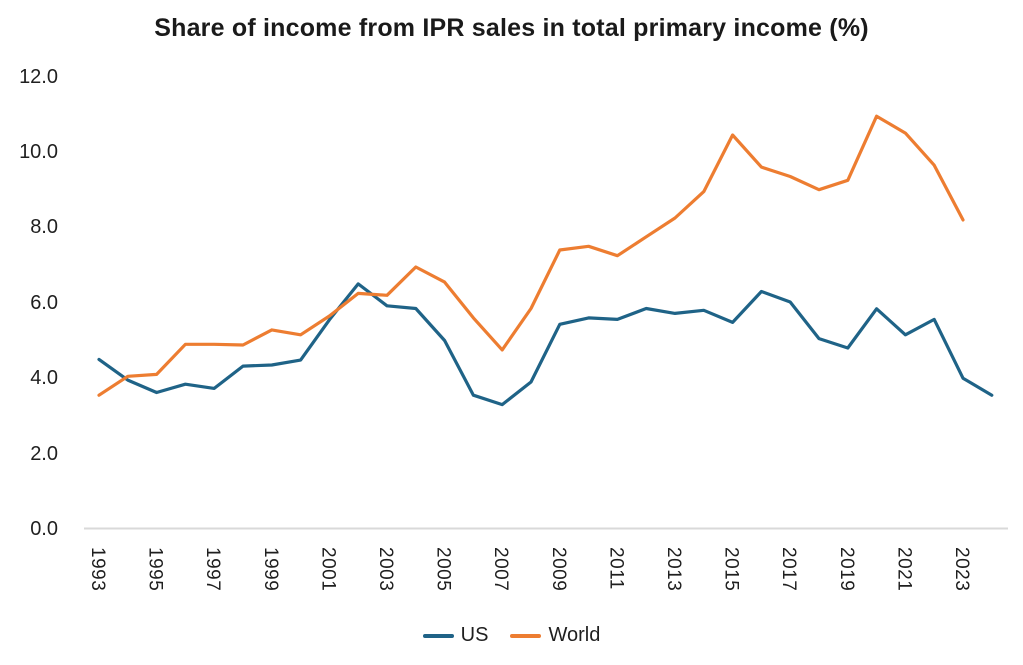 This screenshot has height=665, width=1023. Describe the element at coordinates (501, 569) in the screenshot. I see `x-axis-label: 2007` at that location.